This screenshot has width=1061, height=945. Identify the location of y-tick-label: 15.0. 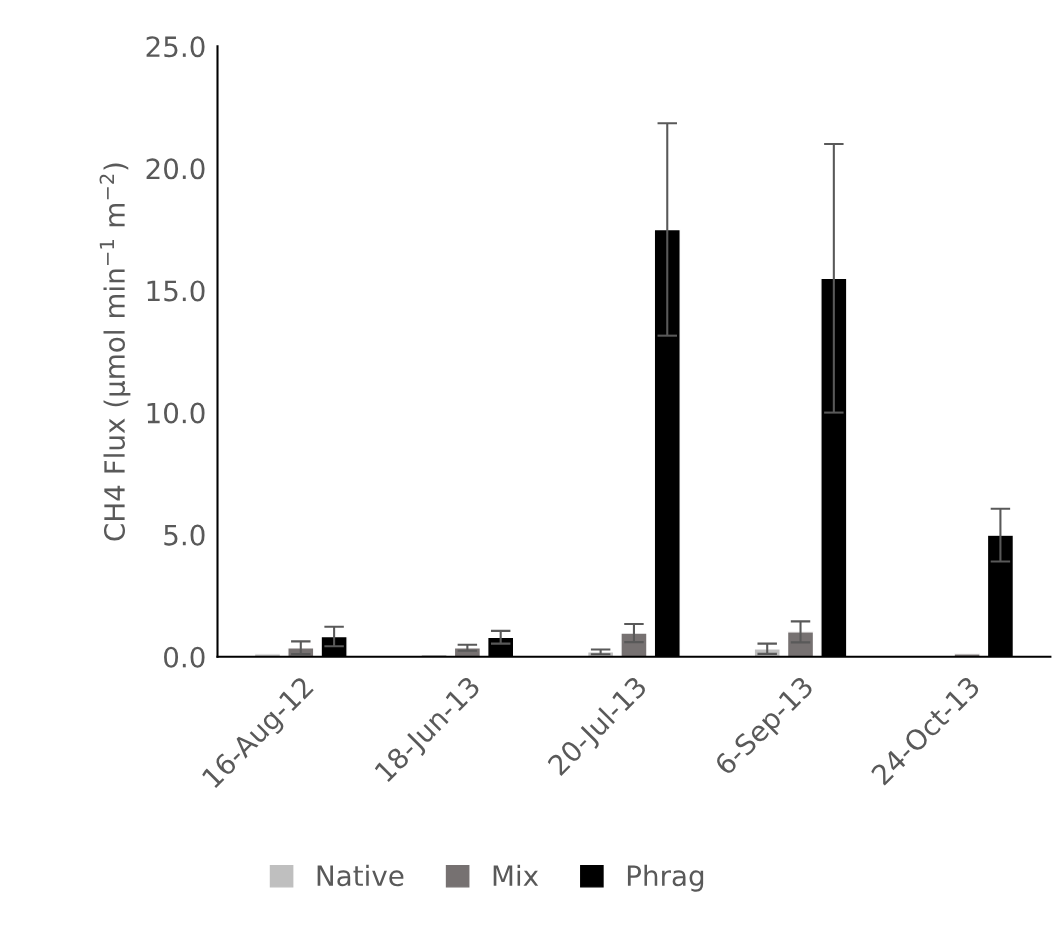
(176, 291).